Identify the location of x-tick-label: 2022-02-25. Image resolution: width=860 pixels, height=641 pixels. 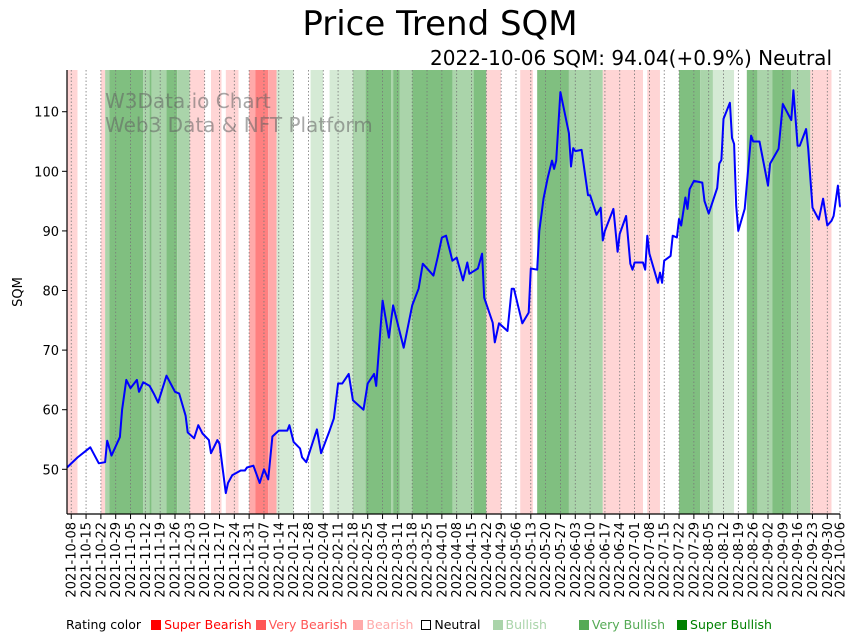
(368, 560).